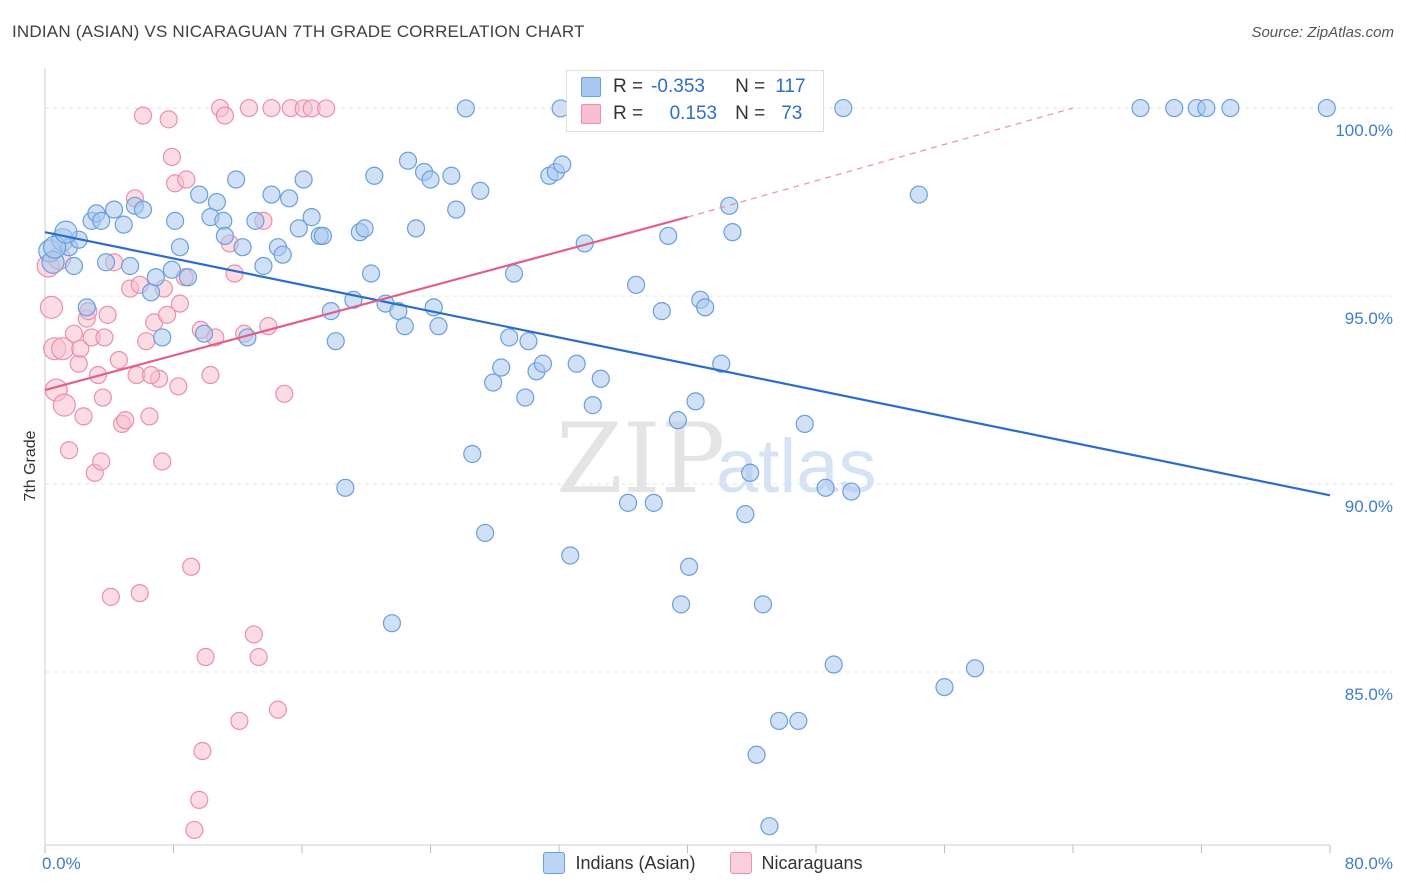 This screenshot has width=1406, height=892. Describe the element at coordinates (740, 863) in the screenshot. I see `nicaraguans-legend-swatch` at that location.